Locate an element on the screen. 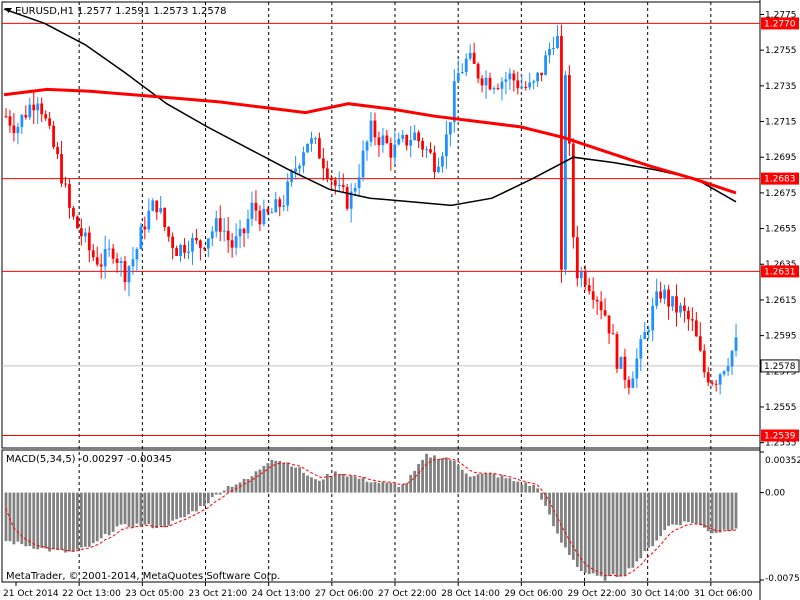 The width and height of the screenshot is (800, 600). price-tick-label: 1.2715 is located at coordinates (781, 123).